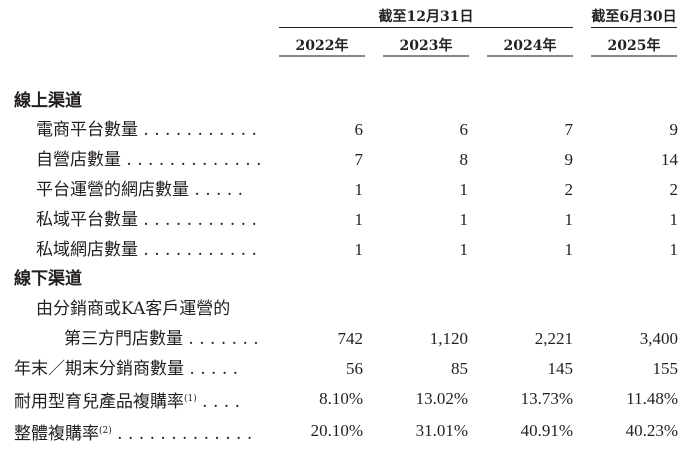 The image size is (695, 452). Describe the element at coordinates (48, 101) in the screenshot. I see `section-title: 線上渠道` at that location.